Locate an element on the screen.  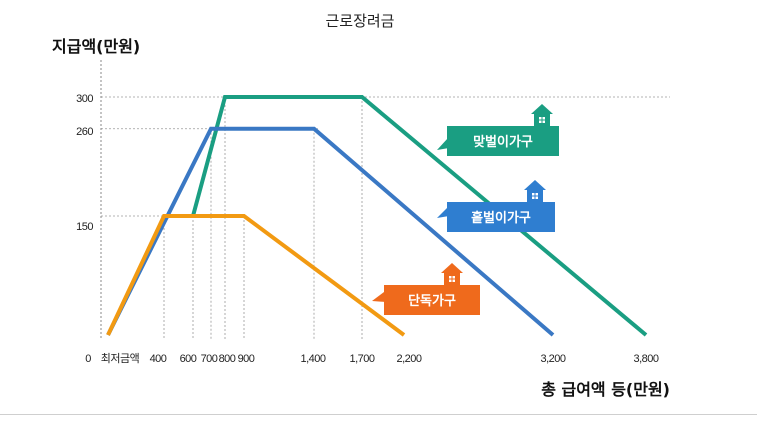
x-tick-3200: 3,200 is located at coordinates (552, 359).